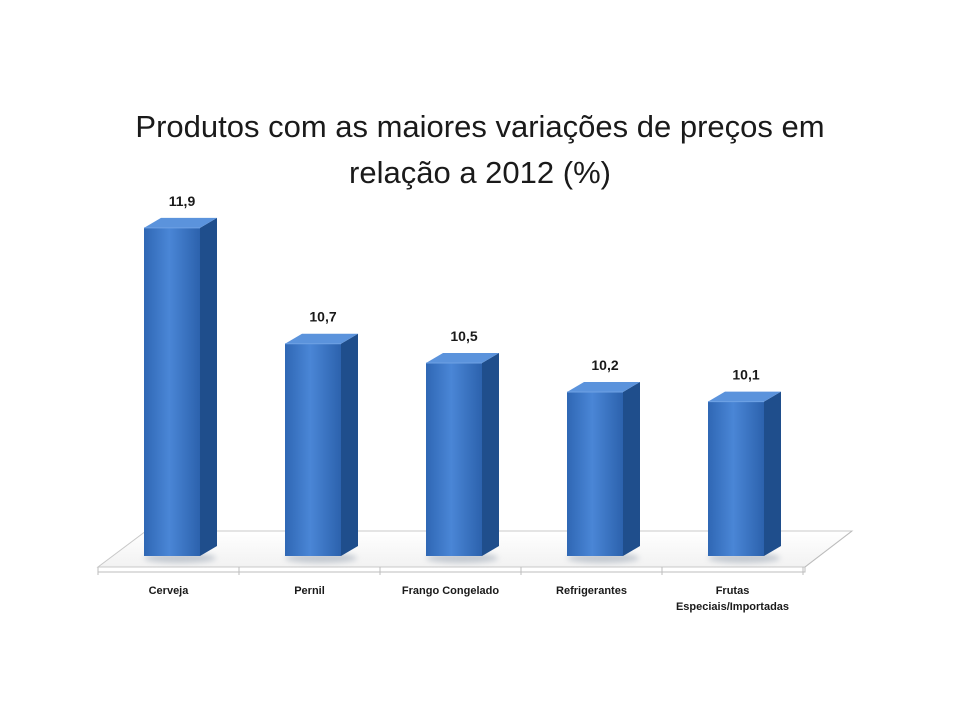 The height and width of the screenshot is (720, 960). I want to click on category-label: Cerveja, so click(169, 591).